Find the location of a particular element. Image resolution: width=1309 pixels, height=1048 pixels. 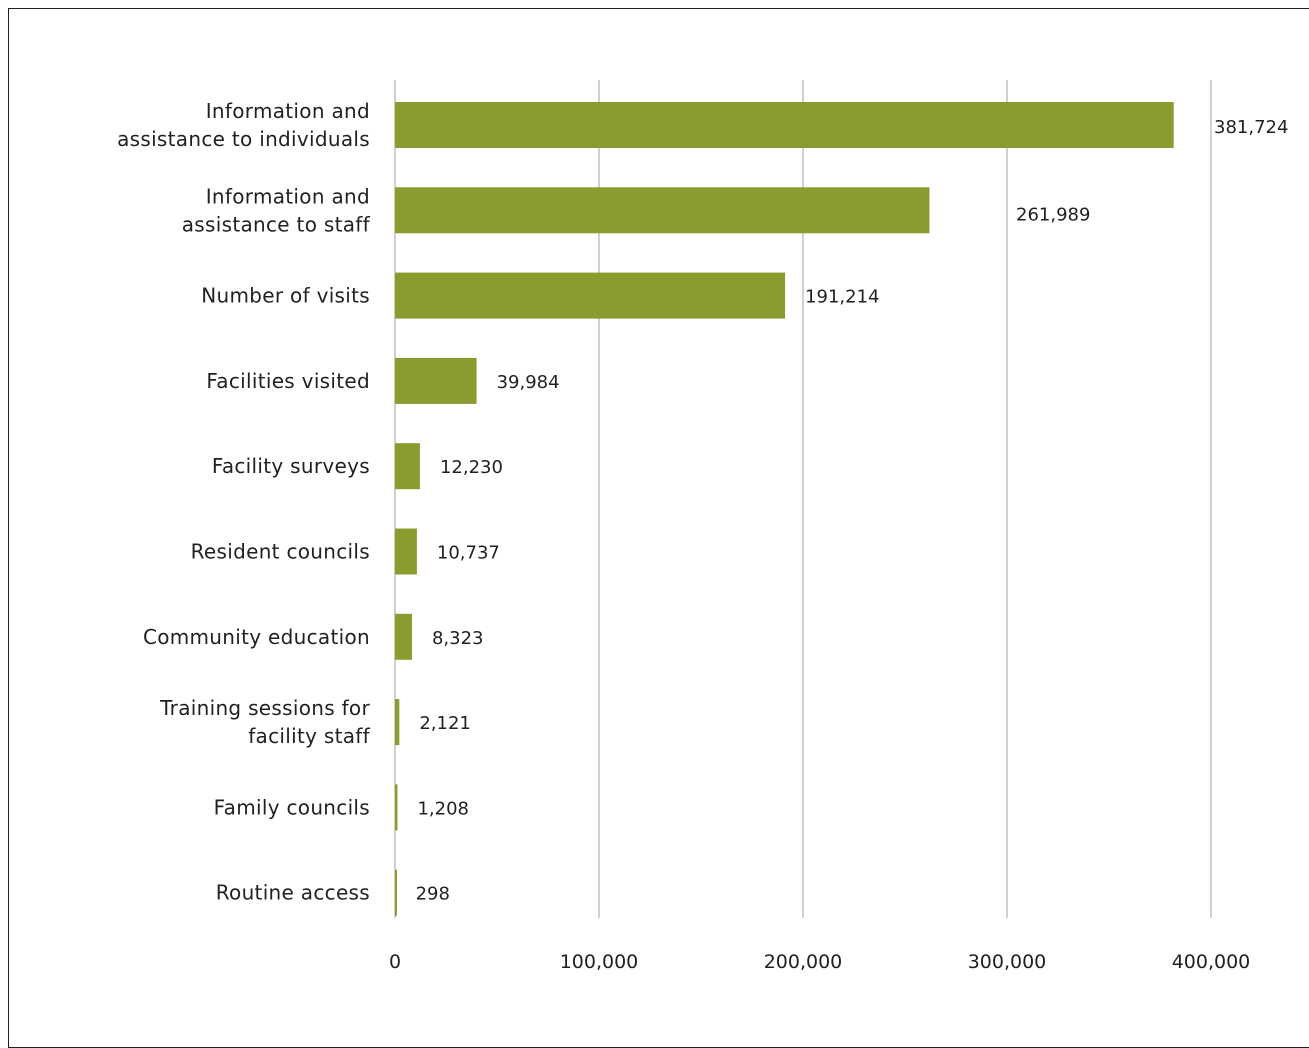

data-label: 1,208 is located at coordinates (443, 808).